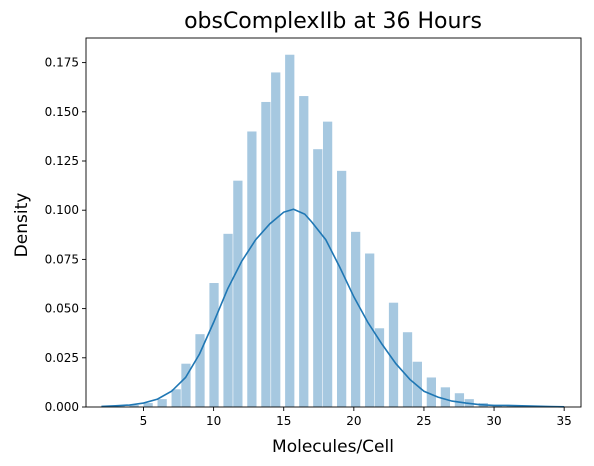  What do you see at coordinates (423, 421) in the screenshot?
I see `x-tick-label: 25` at bounding box center [423, 421].